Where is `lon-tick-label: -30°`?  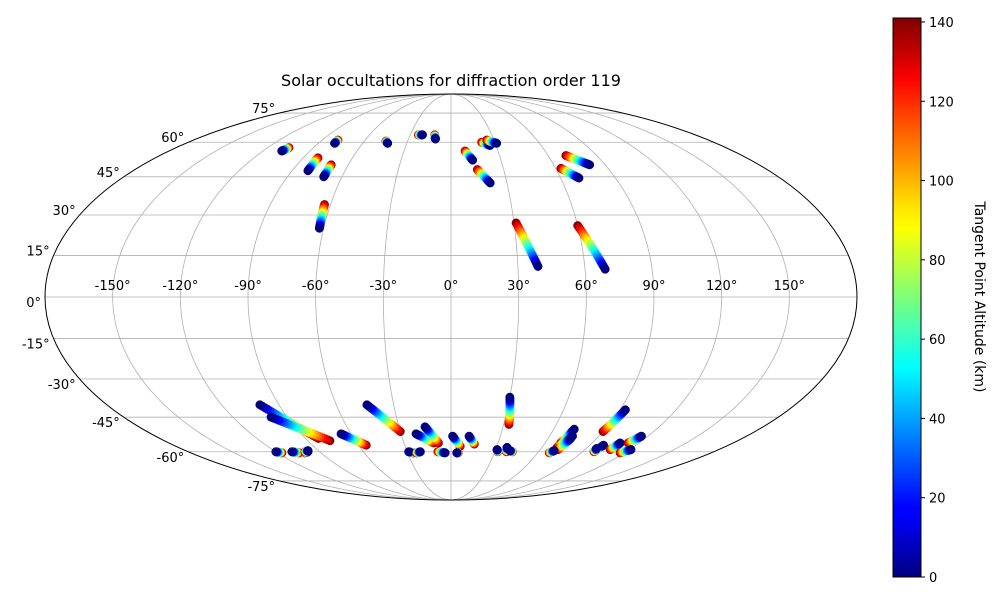 lon-tick-label: -30° is located at coordinates (383, 286).